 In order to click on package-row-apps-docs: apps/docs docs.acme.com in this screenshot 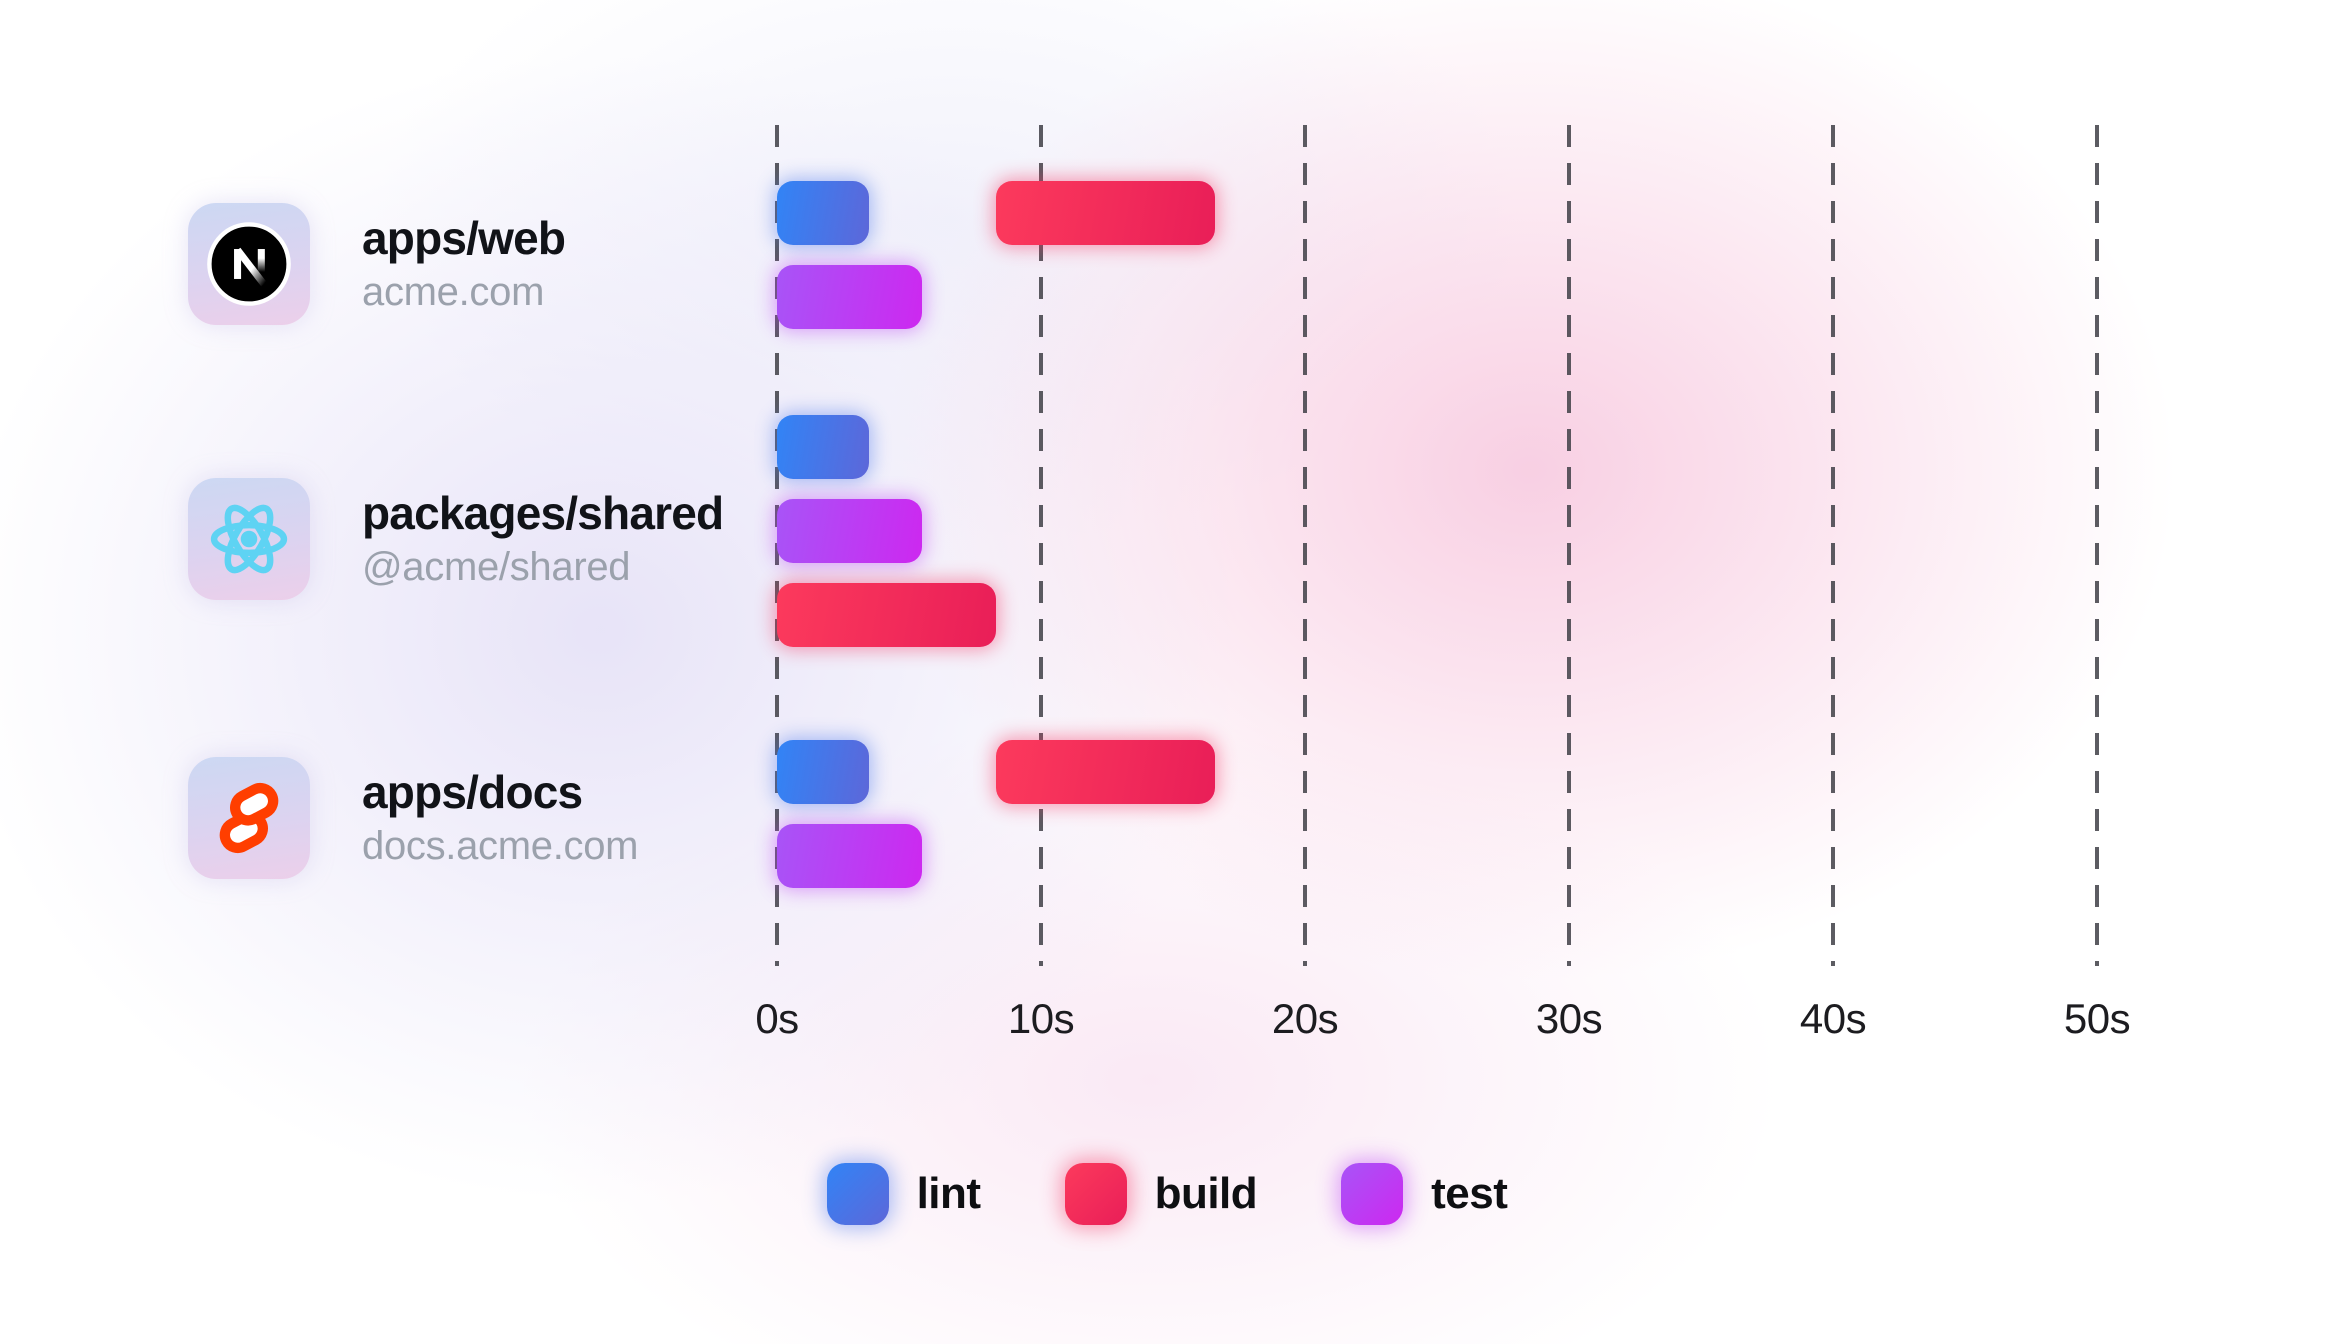, I will do `click(413, 818)`.